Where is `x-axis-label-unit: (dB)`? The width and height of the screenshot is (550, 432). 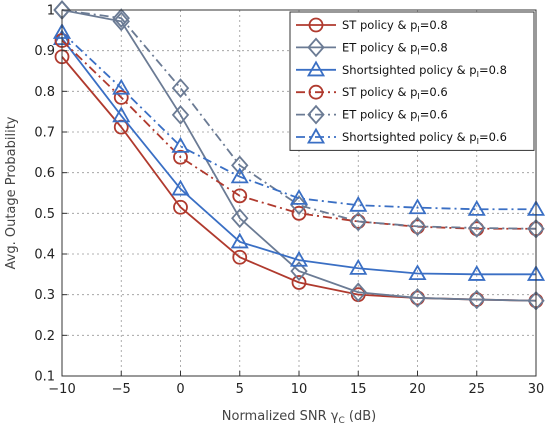
x-axis-label-unit: (dB) is located at coordinates (360, 416).